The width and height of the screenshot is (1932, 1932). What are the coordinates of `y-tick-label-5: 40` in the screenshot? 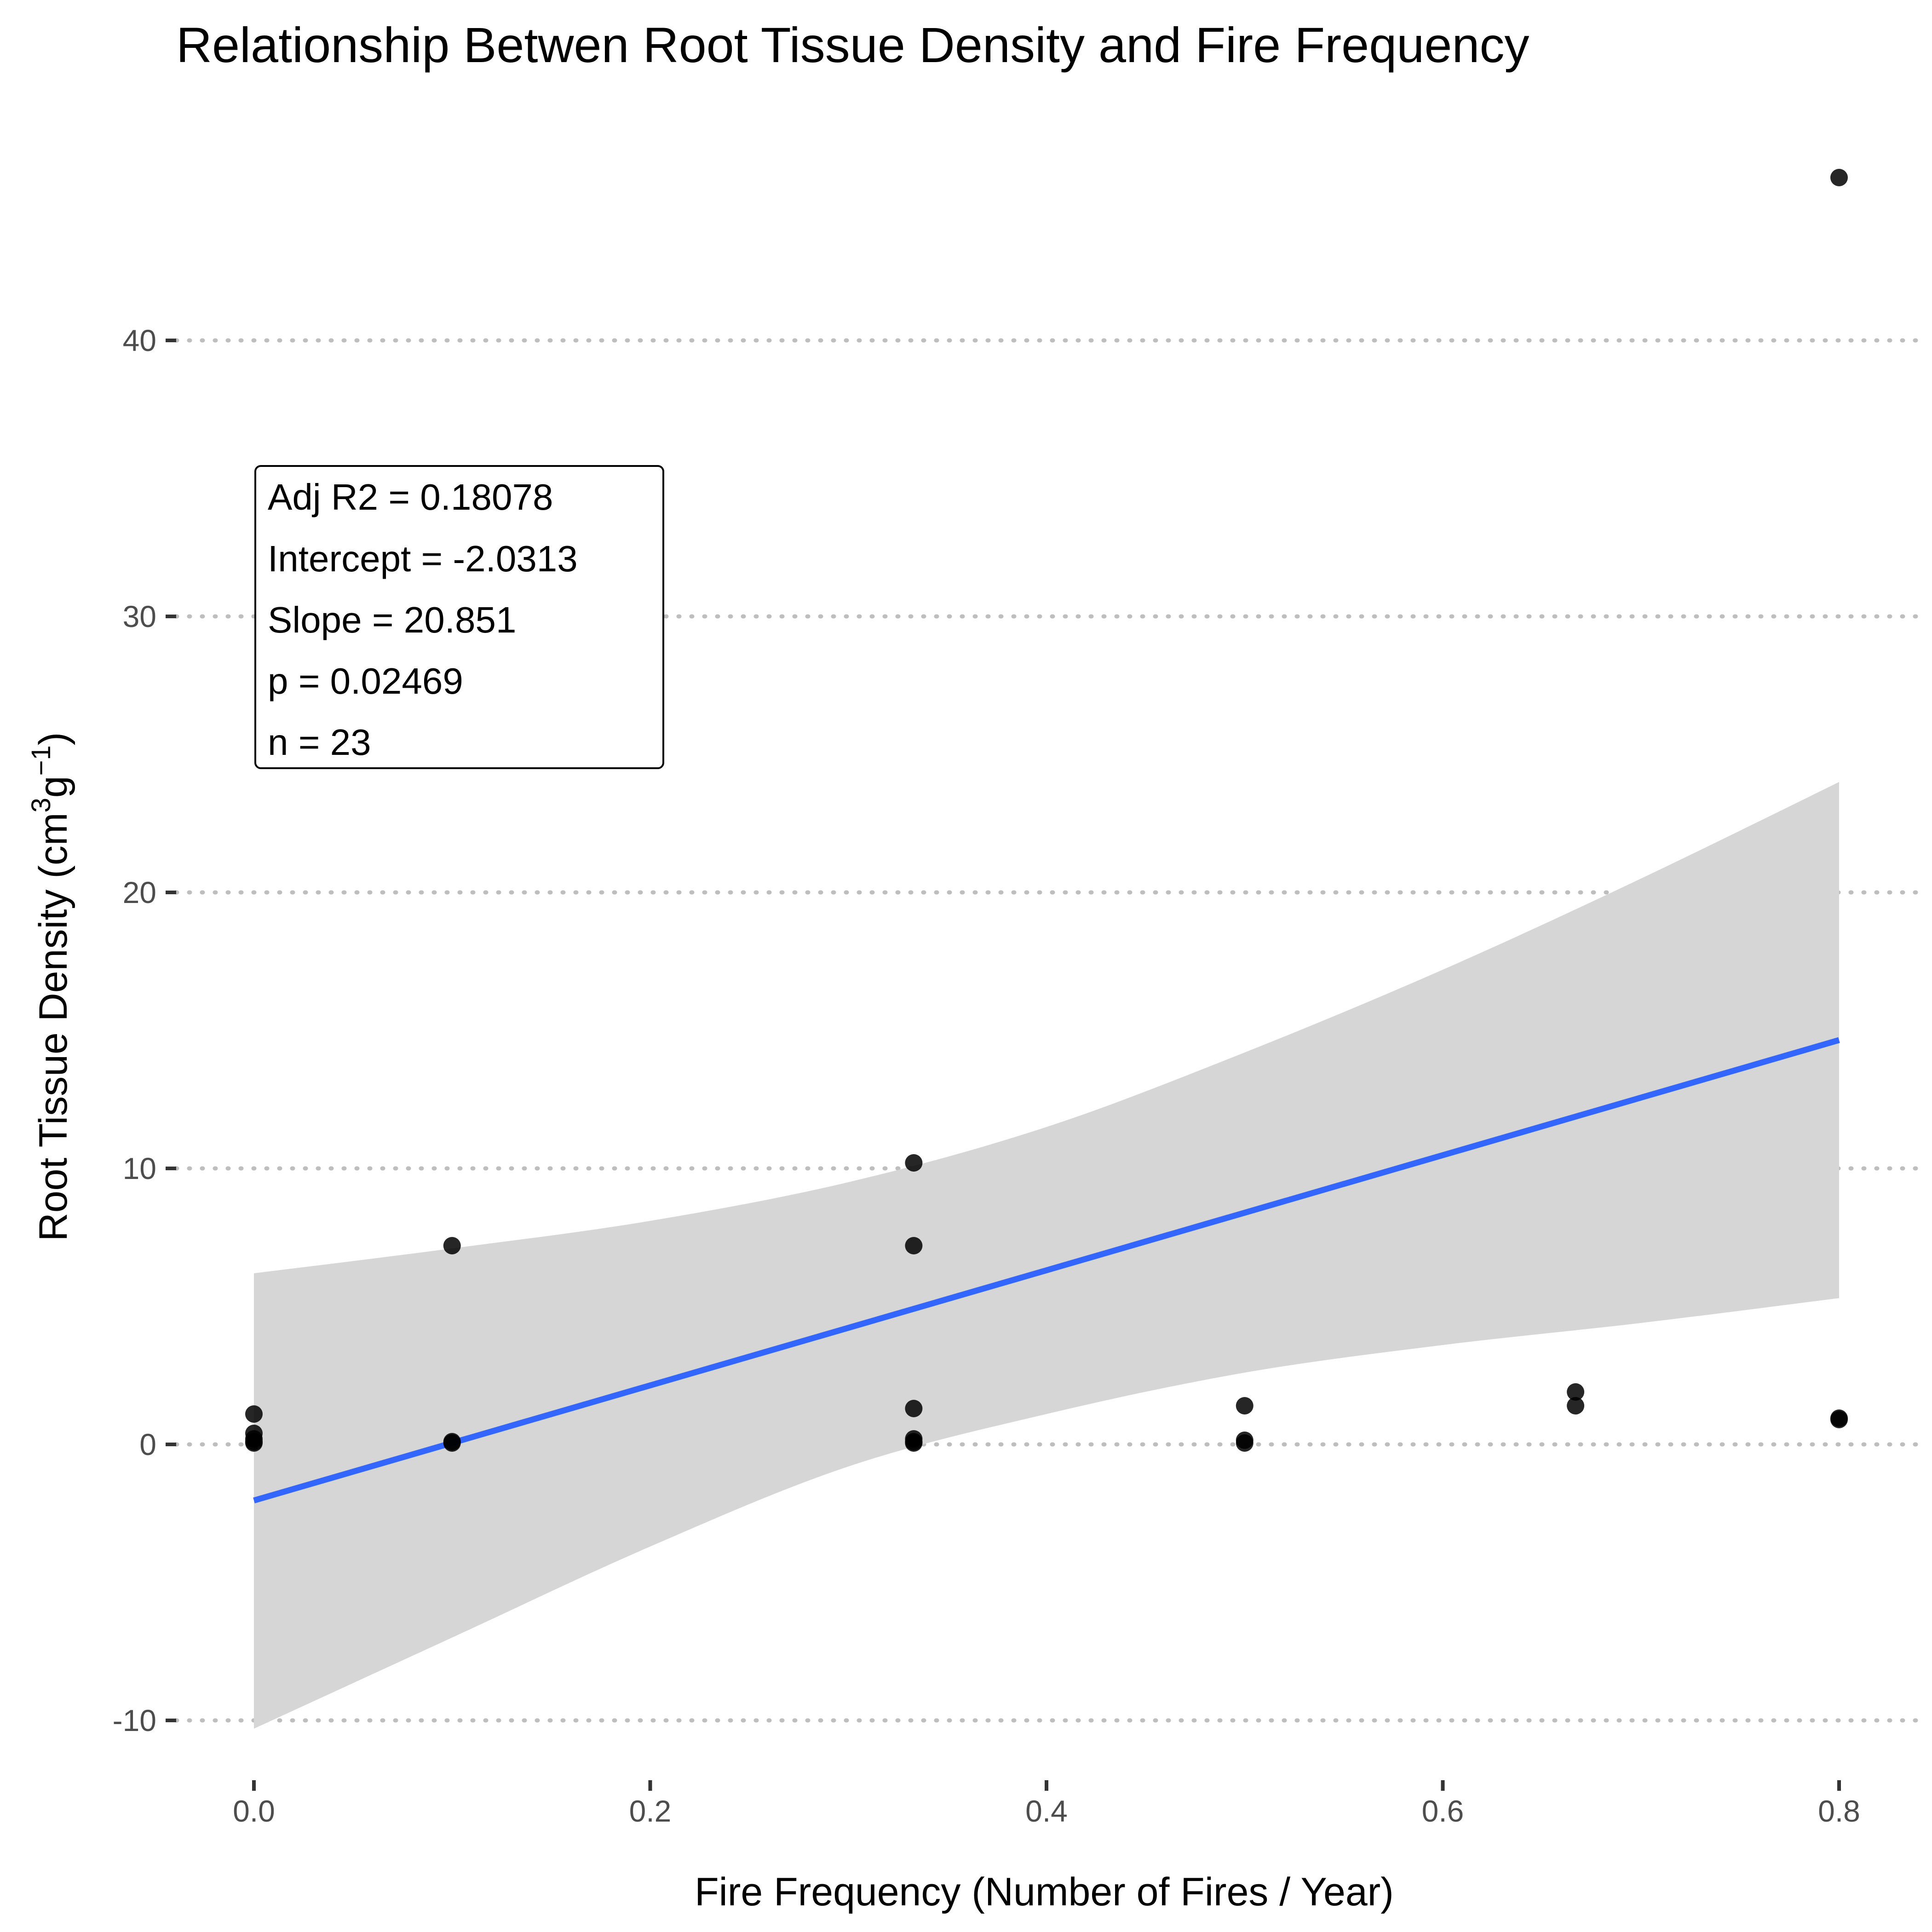 It's located at (139, 340).